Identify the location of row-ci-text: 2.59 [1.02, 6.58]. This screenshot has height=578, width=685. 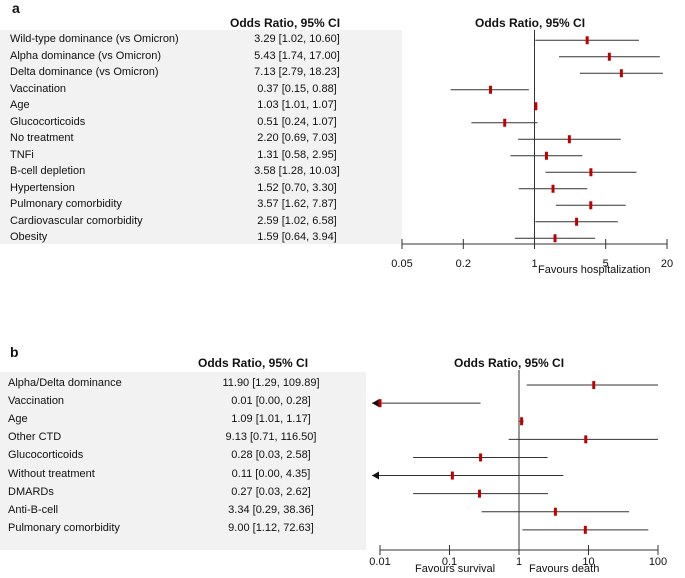
(297, 220).